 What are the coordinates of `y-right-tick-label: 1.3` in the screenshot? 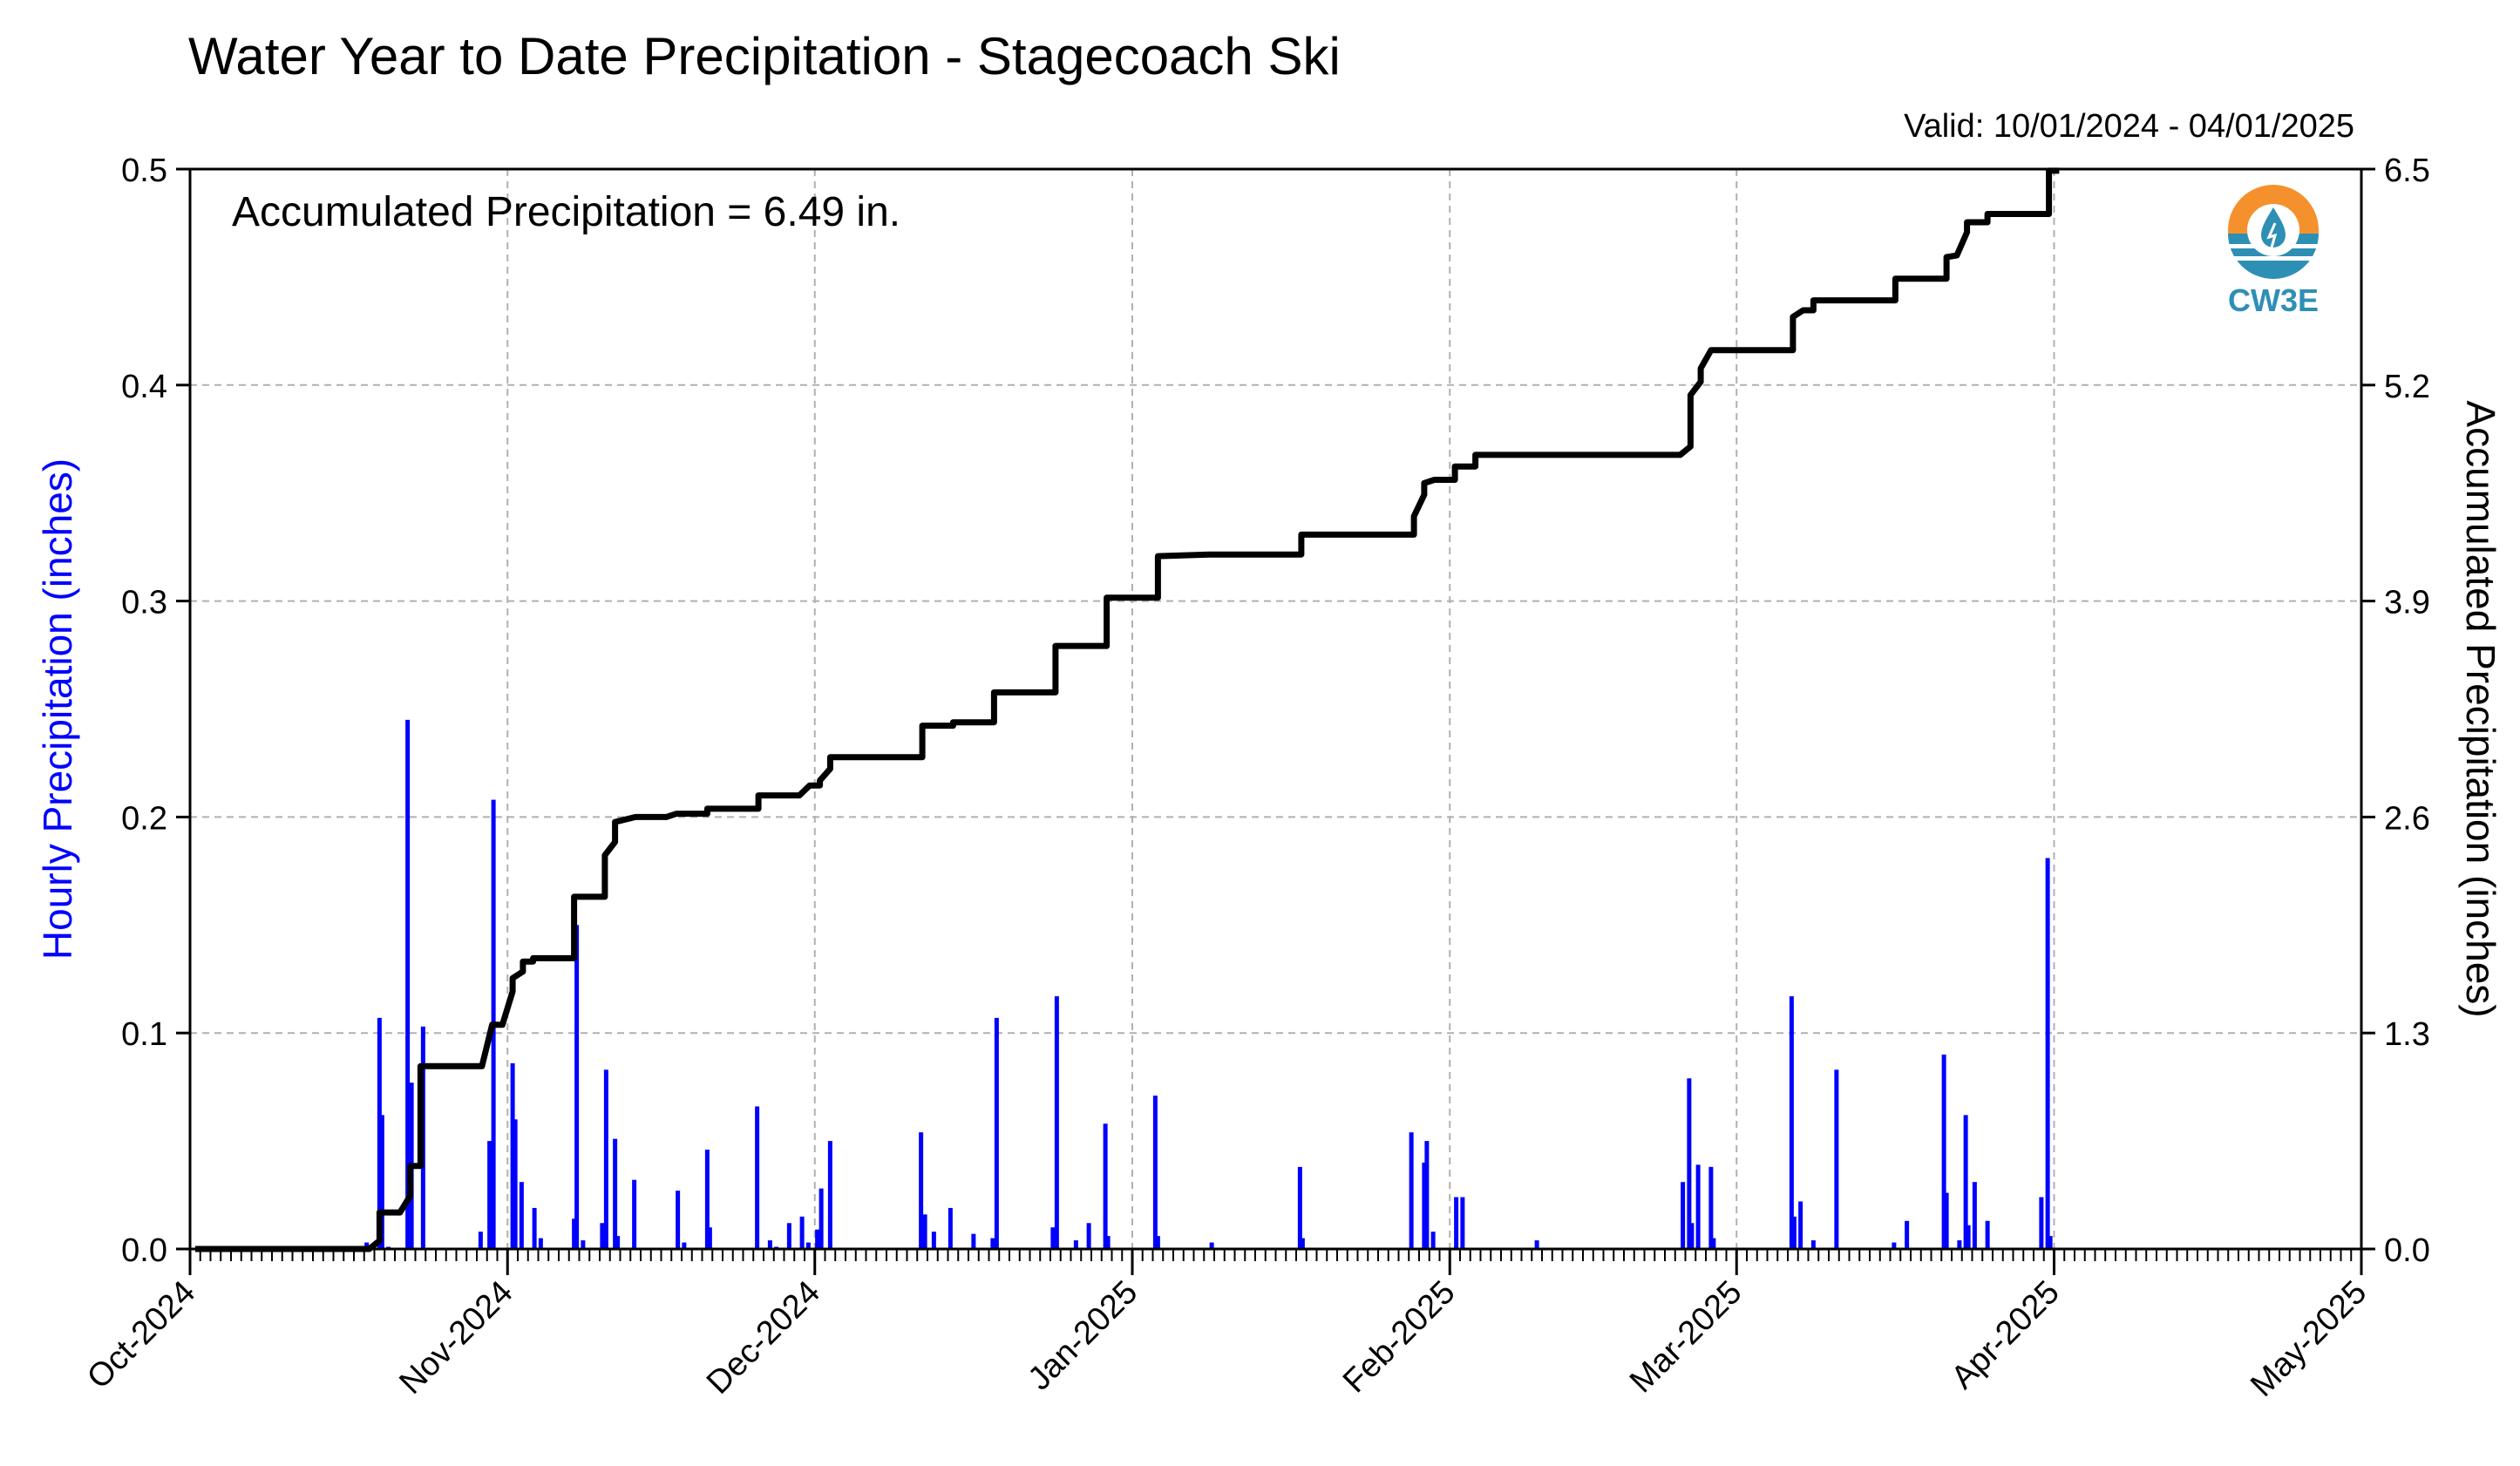 It's located at (2407, 1034).